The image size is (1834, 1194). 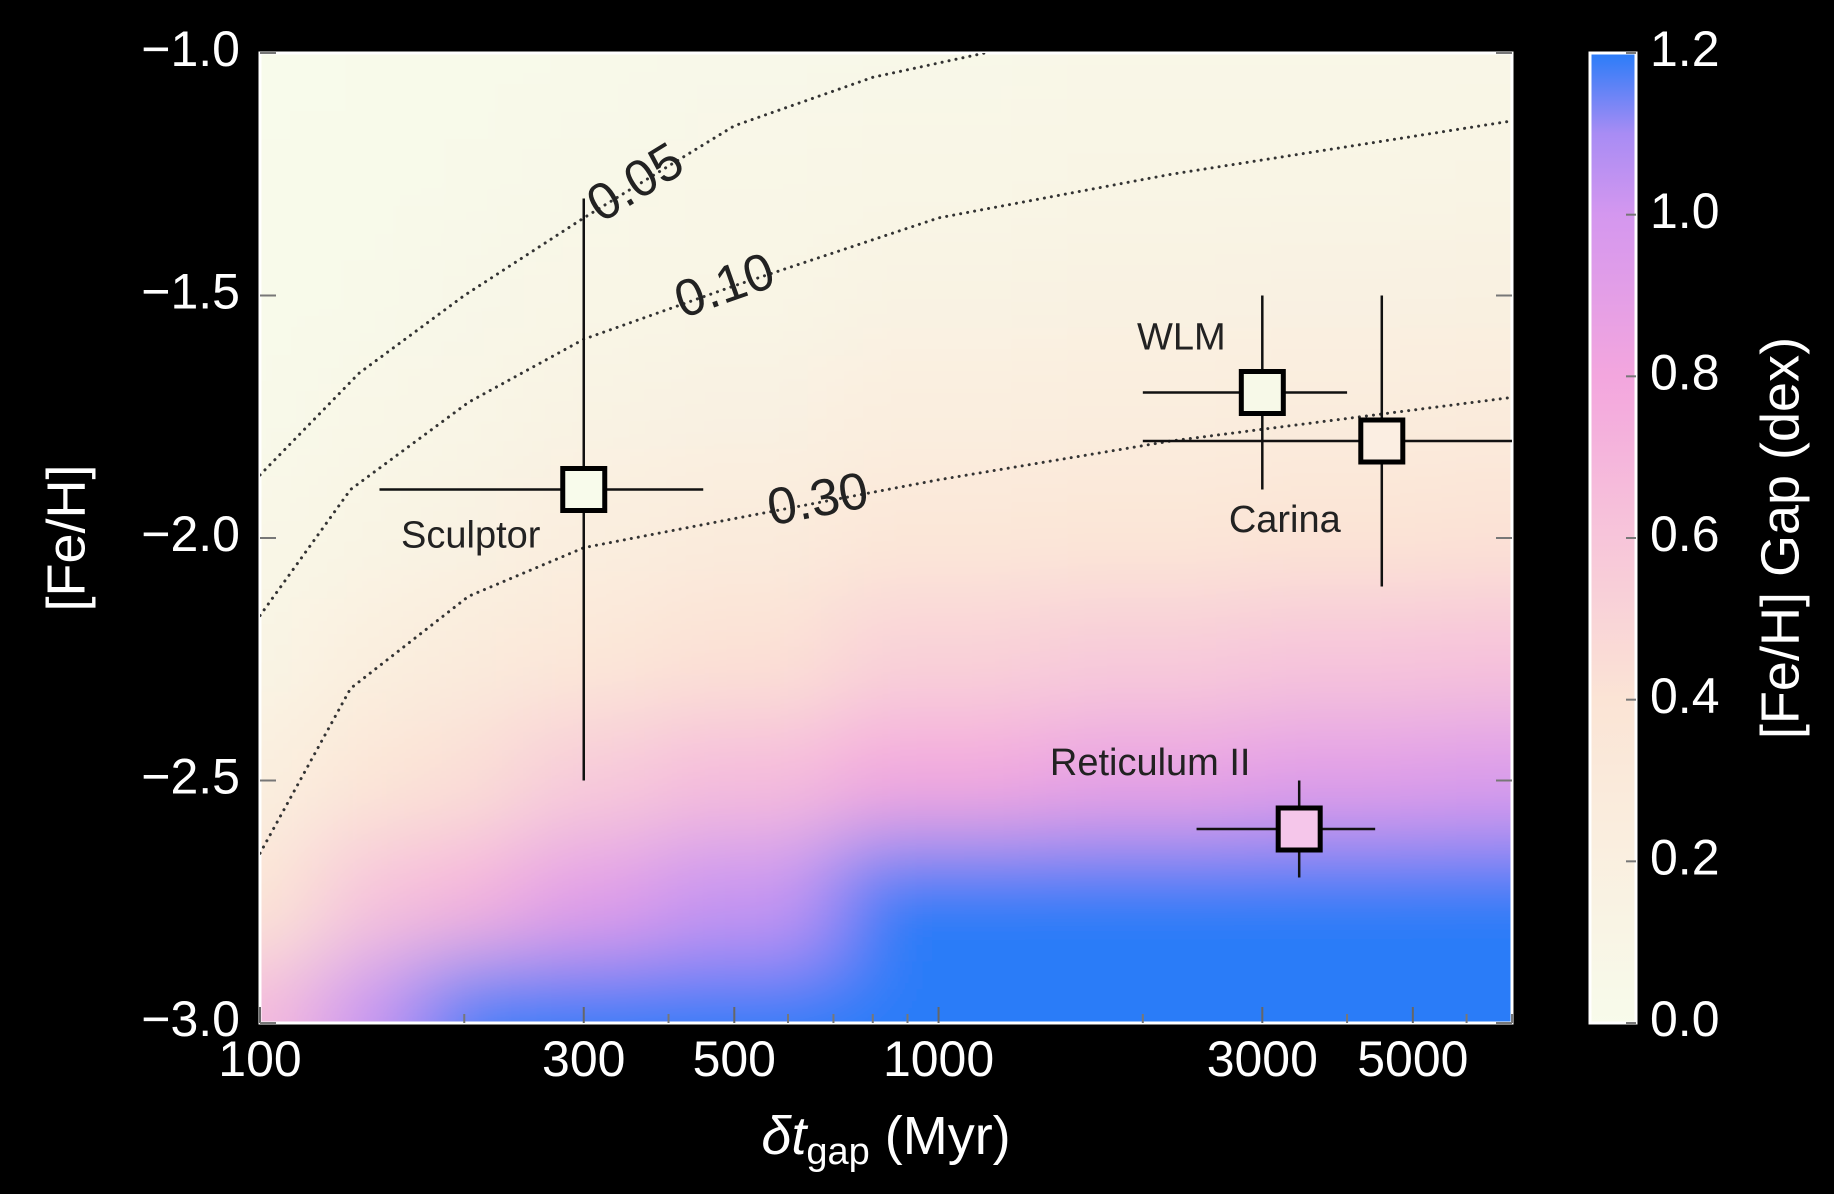 I want to click on x-label-sub: gap, so click(x=837, y=1152).